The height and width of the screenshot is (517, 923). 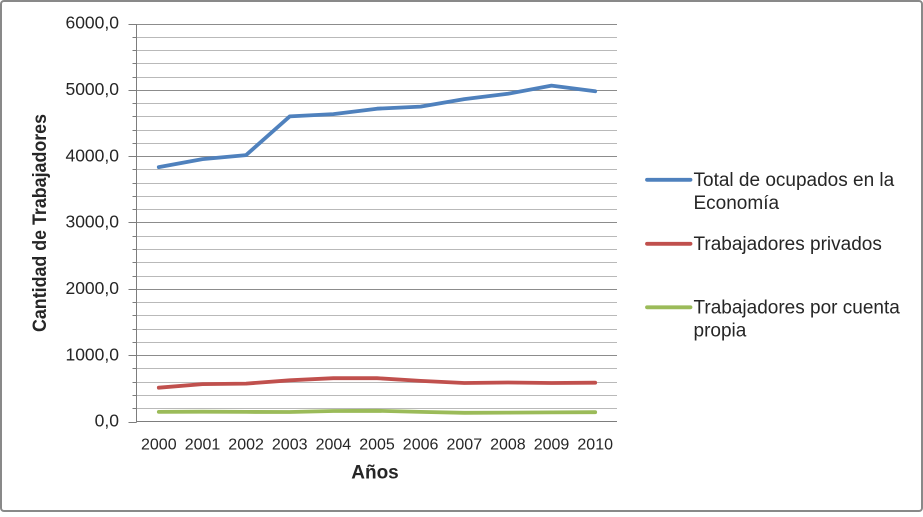 I want to click on svg-text: 2001, so click(x=203, y=445).